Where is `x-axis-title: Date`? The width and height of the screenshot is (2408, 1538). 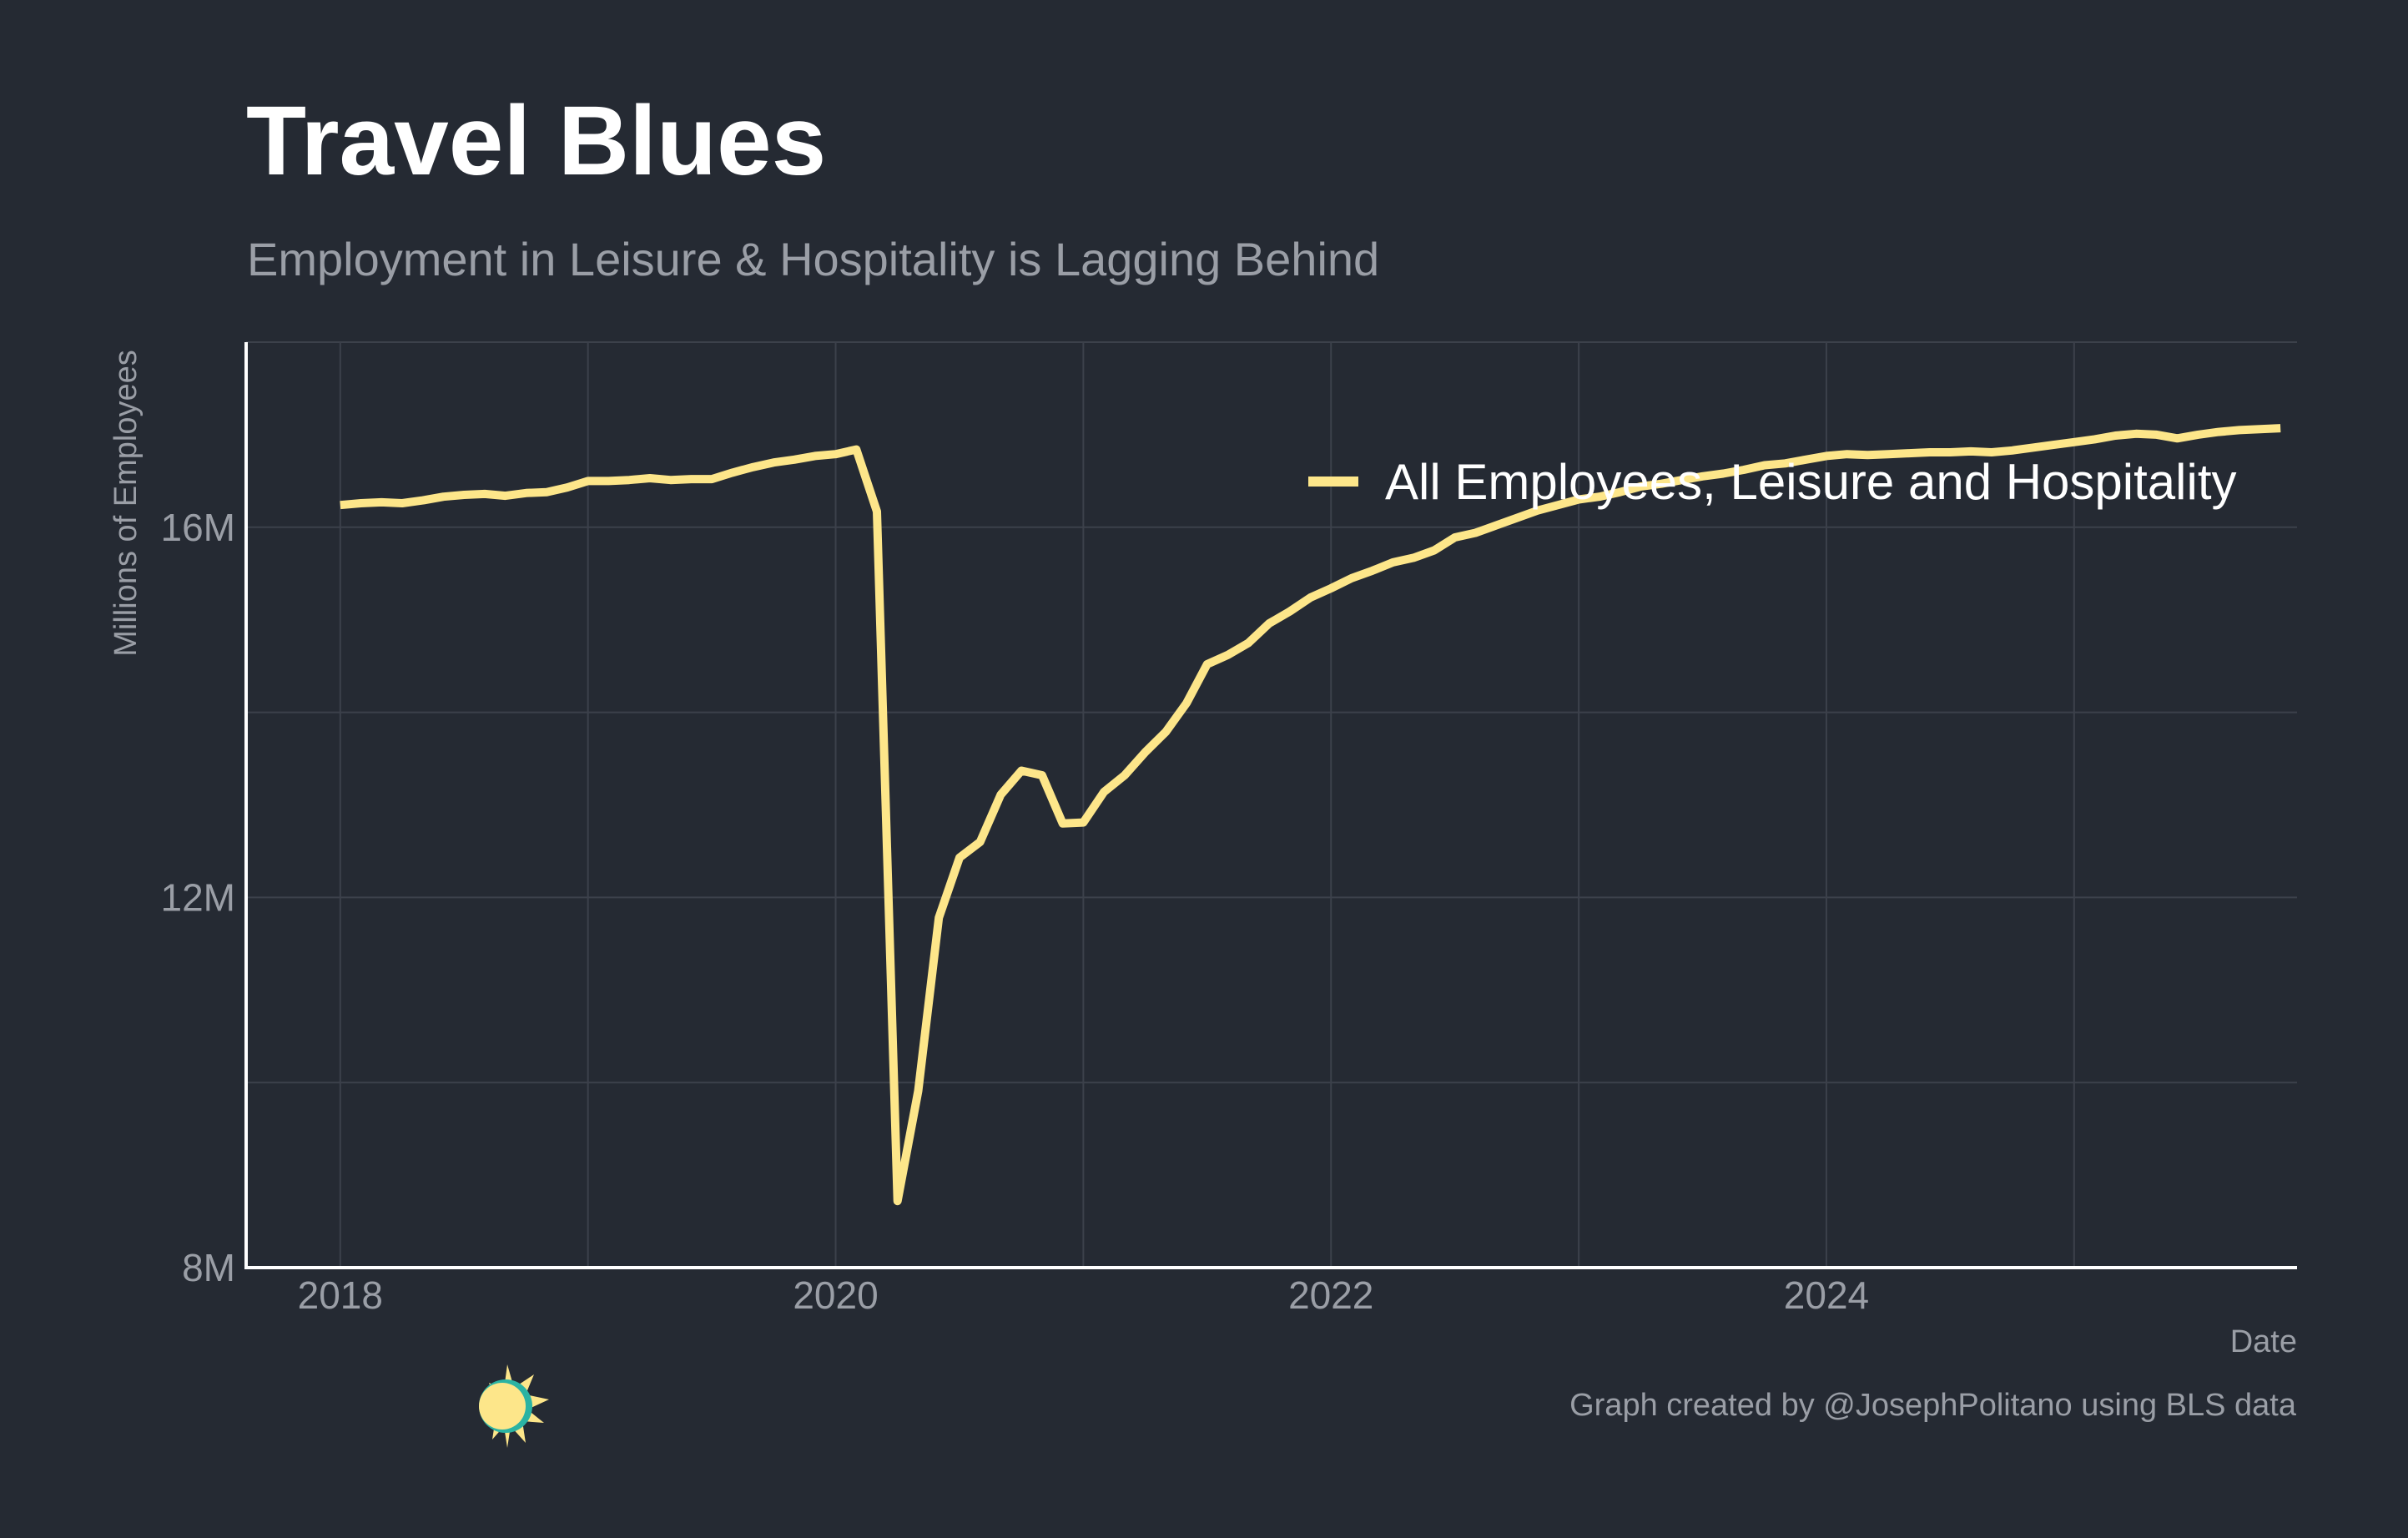
x-axis-title: Date is located at coordinates (2263, 1341).